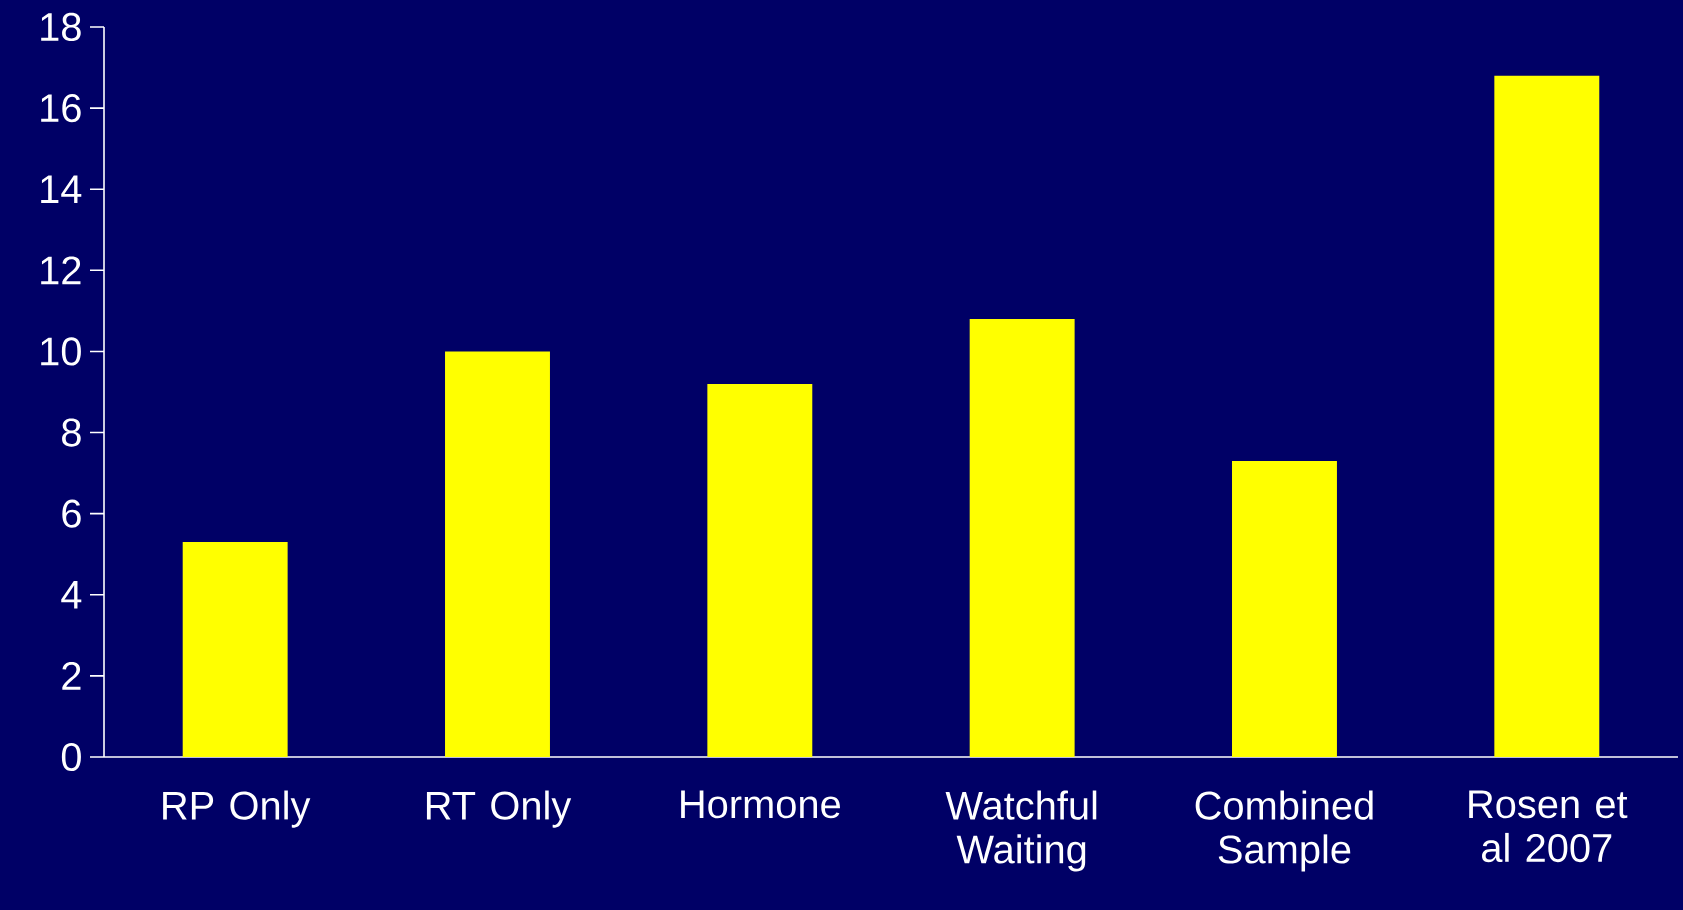  I want to click on y-tick-label: 0, so click(71, 757).